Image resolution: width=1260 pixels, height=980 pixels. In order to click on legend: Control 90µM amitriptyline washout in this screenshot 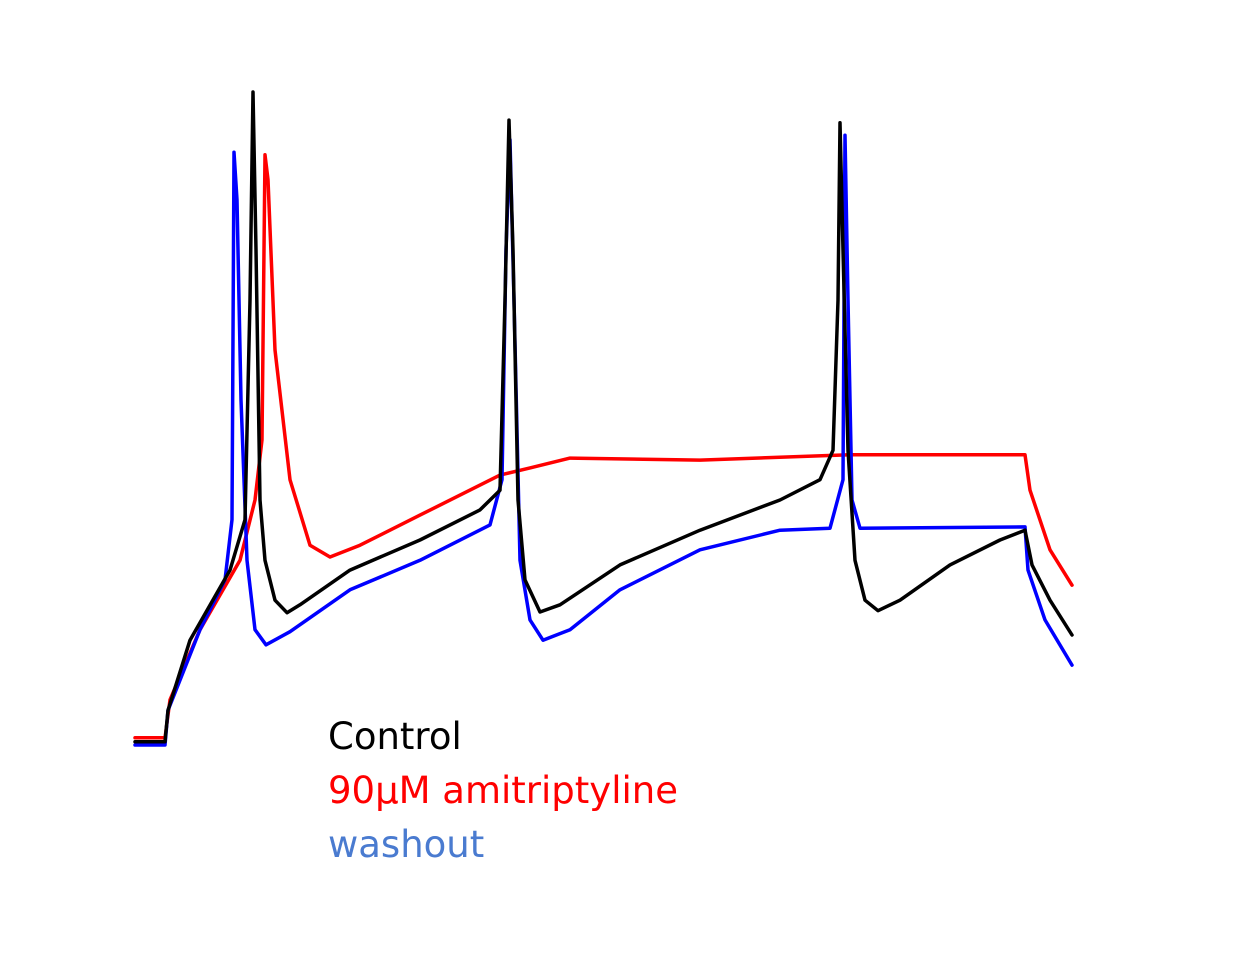, I will do `click(503, 791)`.